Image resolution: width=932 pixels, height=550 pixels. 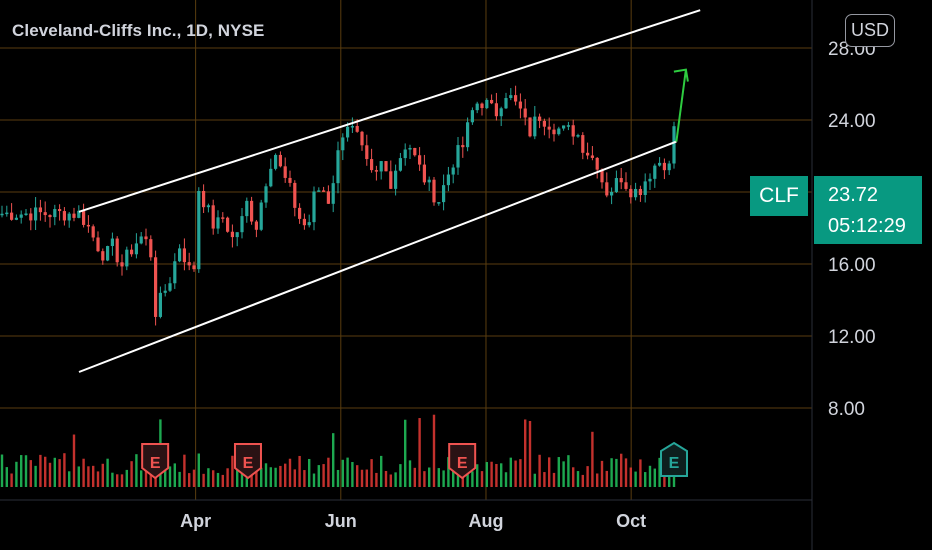 I want to click on projection-arrow-line, so click(x=681, y=105).